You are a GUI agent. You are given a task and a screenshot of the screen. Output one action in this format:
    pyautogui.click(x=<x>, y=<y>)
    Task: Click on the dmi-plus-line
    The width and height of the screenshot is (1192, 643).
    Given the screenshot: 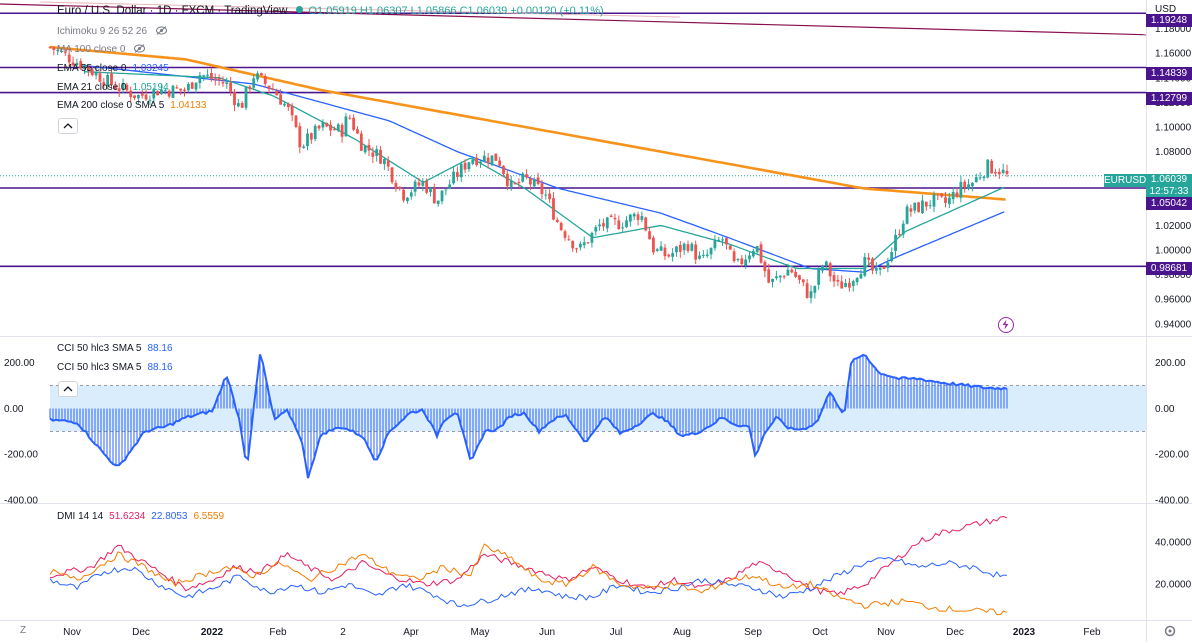 What is the action you would take?
    pyautogui.click(x=528, y=582)
    